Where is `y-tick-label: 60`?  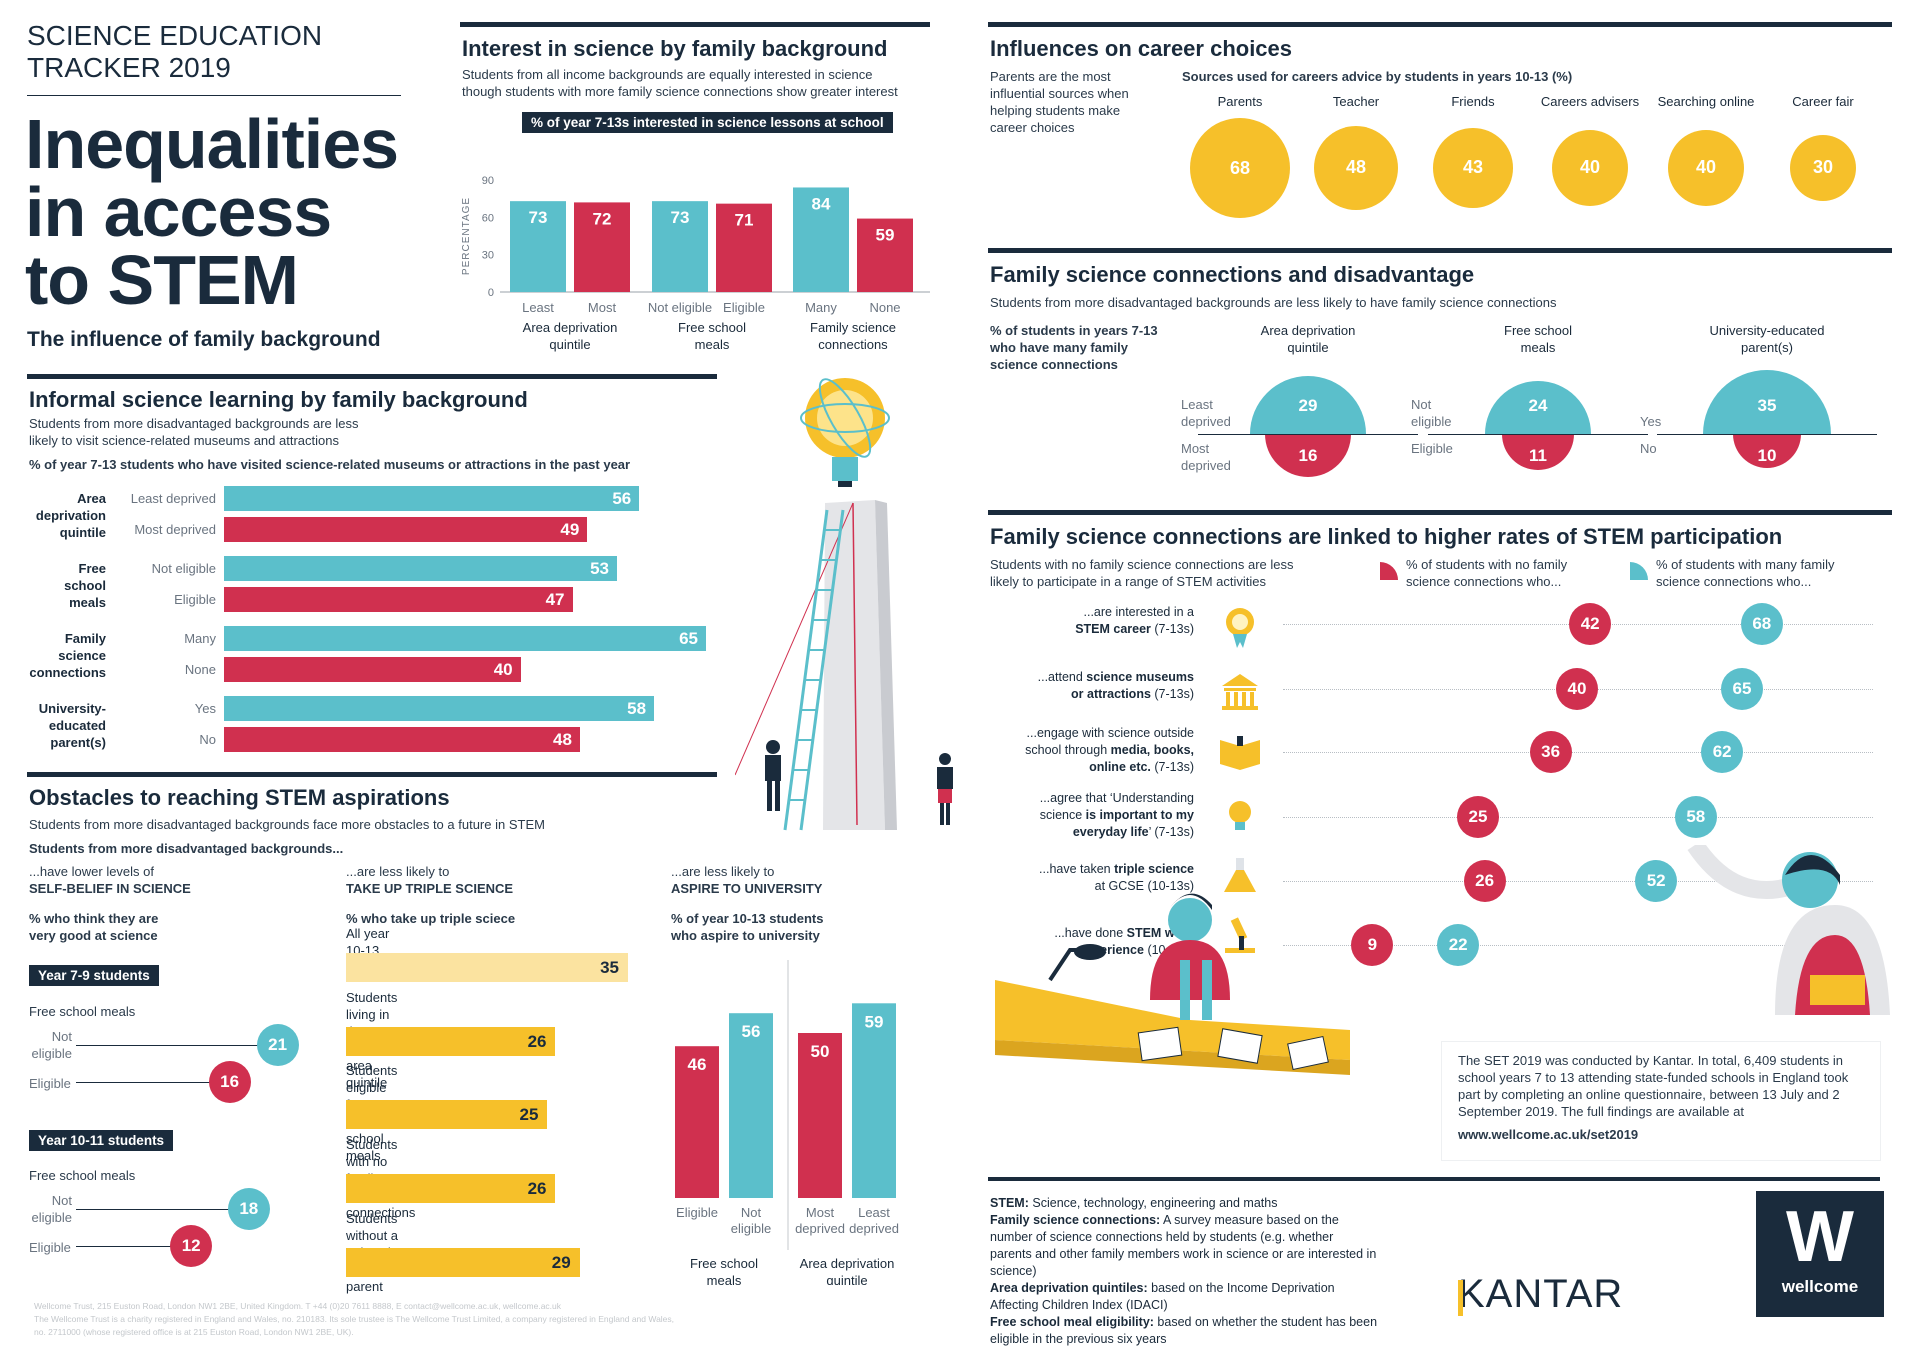 y-tick-label: 60 is located at coordinates (488, 218).